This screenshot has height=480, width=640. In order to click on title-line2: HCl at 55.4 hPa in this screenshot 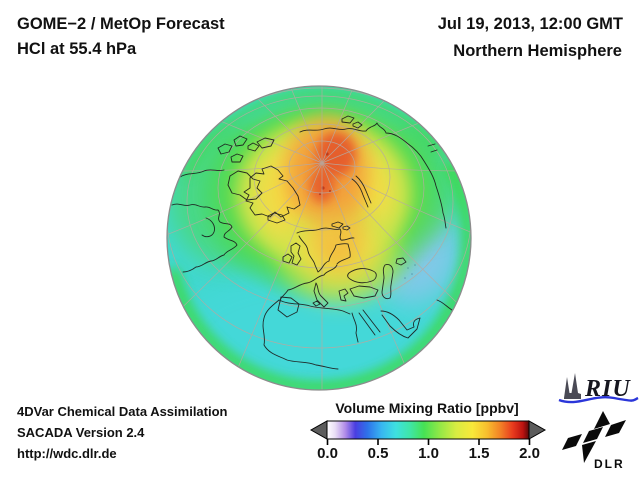, I will do `click(77, 49)`.